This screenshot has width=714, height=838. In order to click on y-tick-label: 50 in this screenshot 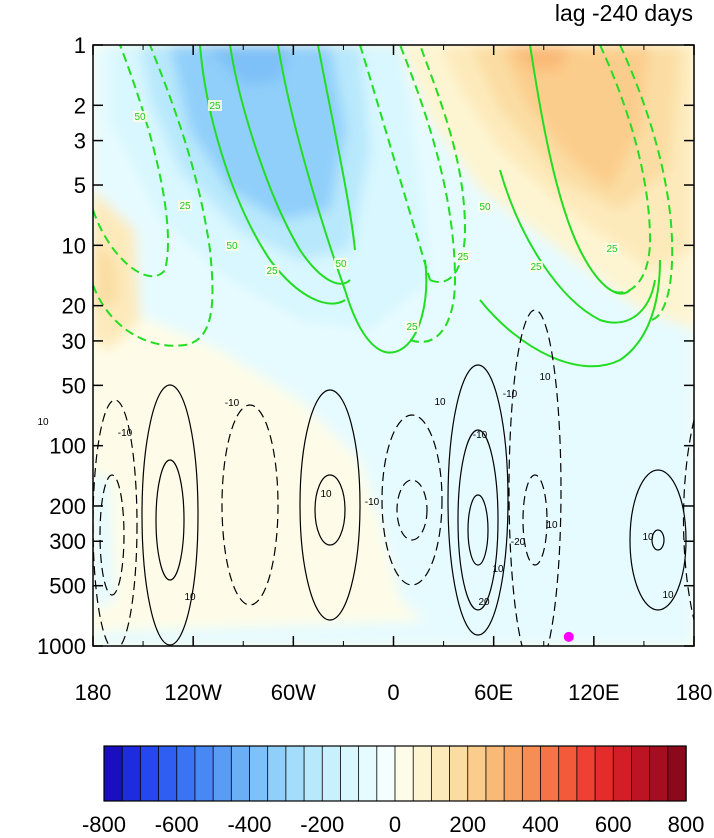, I will do `click(74, 385)`.